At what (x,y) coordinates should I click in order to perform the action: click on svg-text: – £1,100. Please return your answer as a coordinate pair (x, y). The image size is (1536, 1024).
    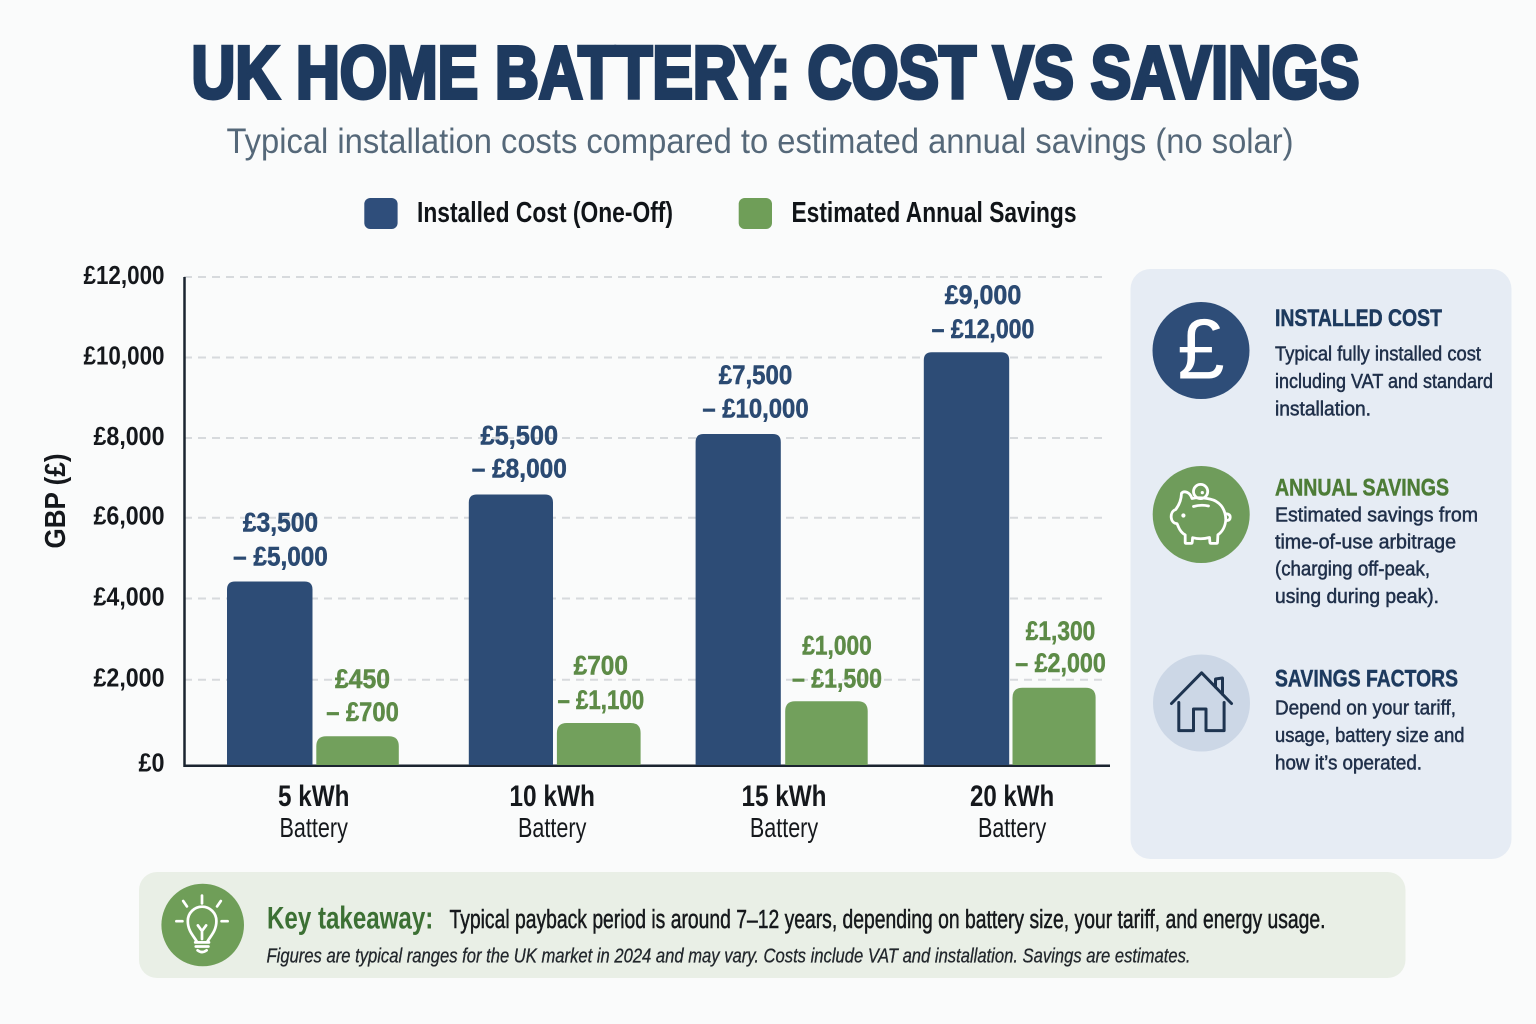
    Looking at the image, I should click on (600, 700).